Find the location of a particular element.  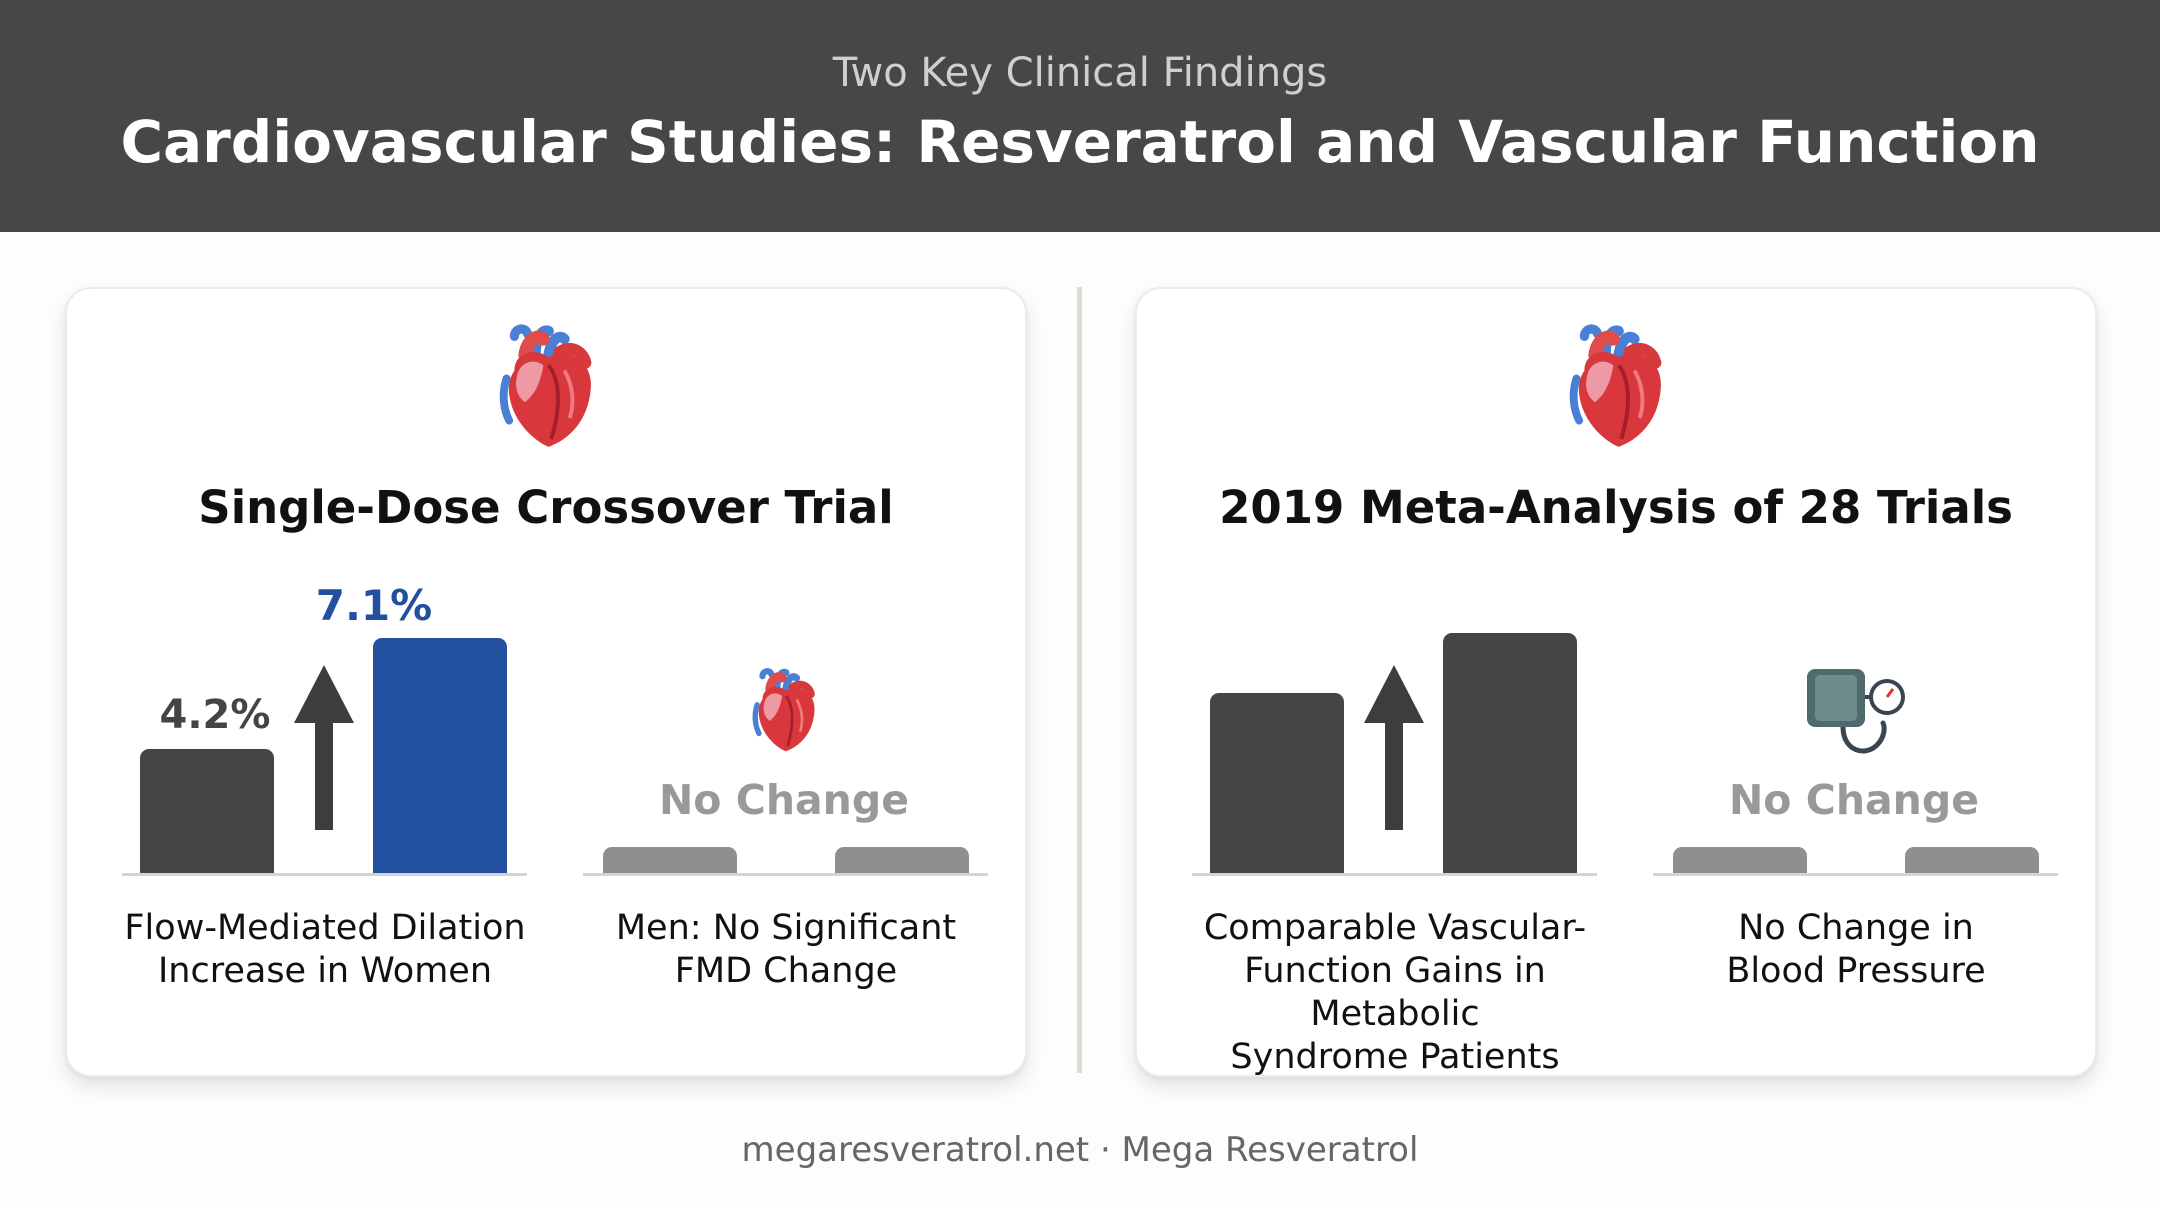

card-title: Single-Dose Crossover Trial is located at coordinates (546, 507).